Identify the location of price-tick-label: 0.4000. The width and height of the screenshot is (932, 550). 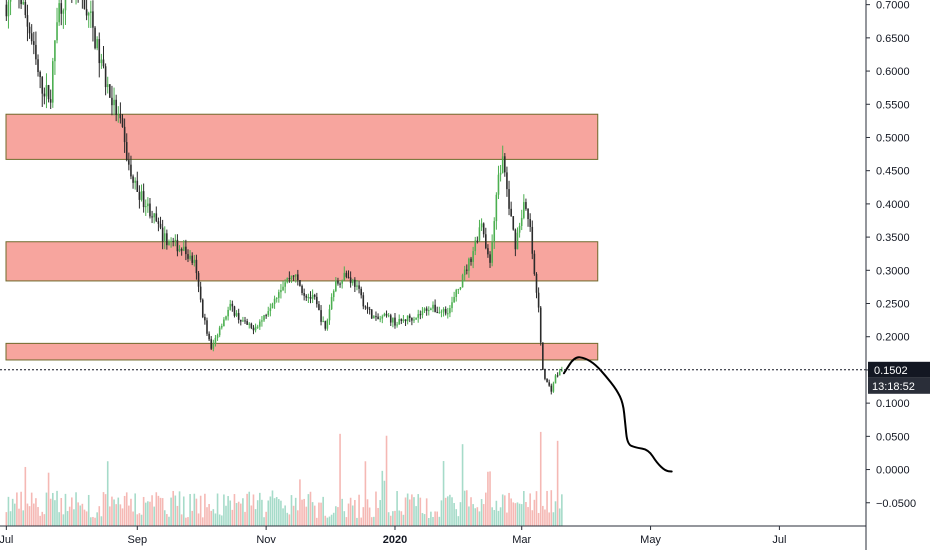
(893, 205).